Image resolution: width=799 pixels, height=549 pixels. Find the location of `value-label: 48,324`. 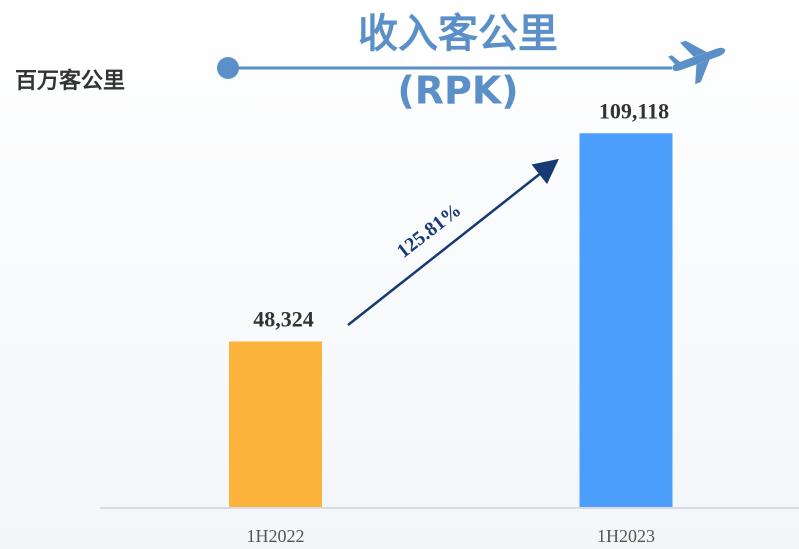

value-label: 48,324 is located at coordinates (283, 319).